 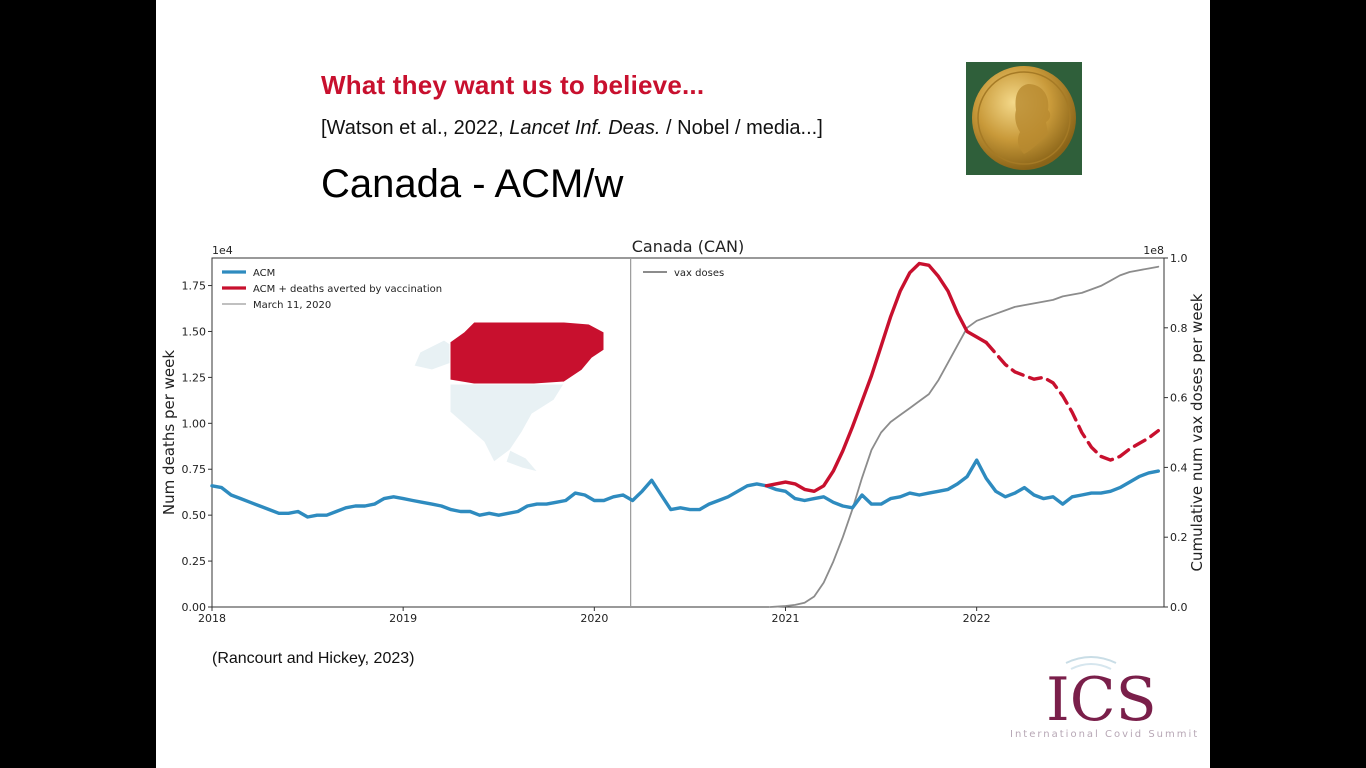 What do you see at coordinates (594, 618) in the screenshot?
I see `x-tick-label: 2020` at bounding box center [594, 618].